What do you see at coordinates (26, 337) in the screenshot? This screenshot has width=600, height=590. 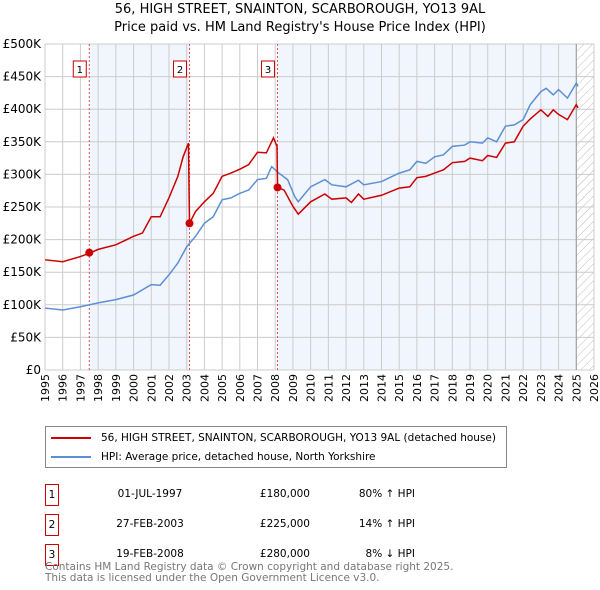 I see `y-tick-label: £50K` at bounding box center [26, 337].